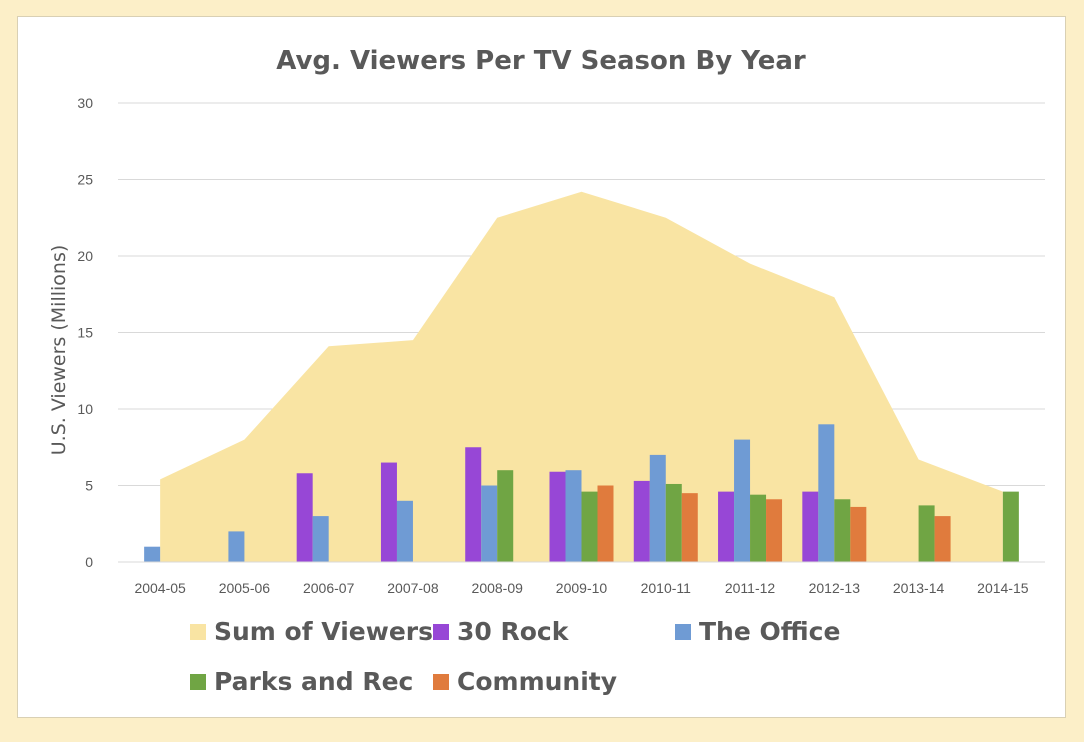 Image resolution: width=1084 pixels, height=742 pixels. Describe the element at coordinates (198, 682) in the screenshot. I see `legend-swatch-parks-and-rec` at that location.